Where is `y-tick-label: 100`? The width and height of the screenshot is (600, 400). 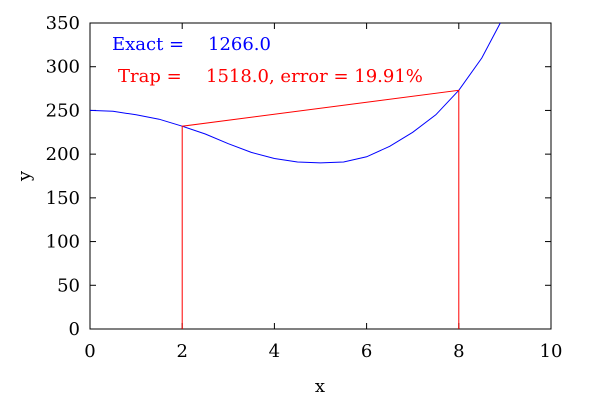 y-tick-label: 100 is located at coordinates (63, 242).